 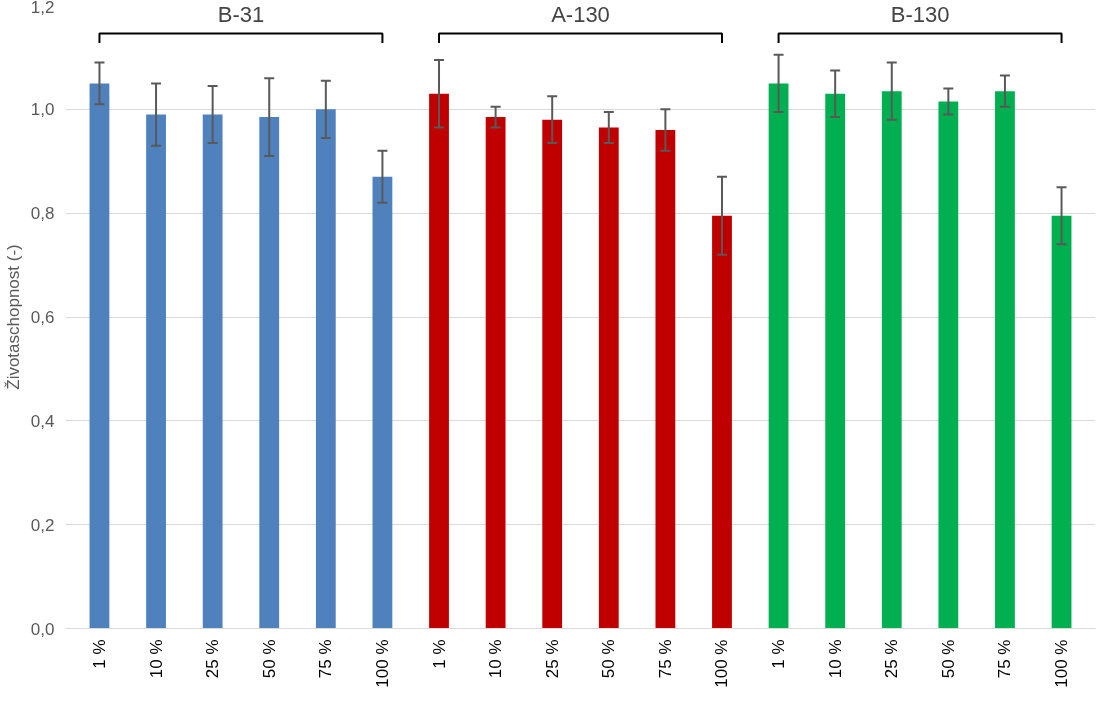 What do you see at coordinates (920, 15) in the screenshot?
I see `annotation: B-130` at bounding box center [920, 15].